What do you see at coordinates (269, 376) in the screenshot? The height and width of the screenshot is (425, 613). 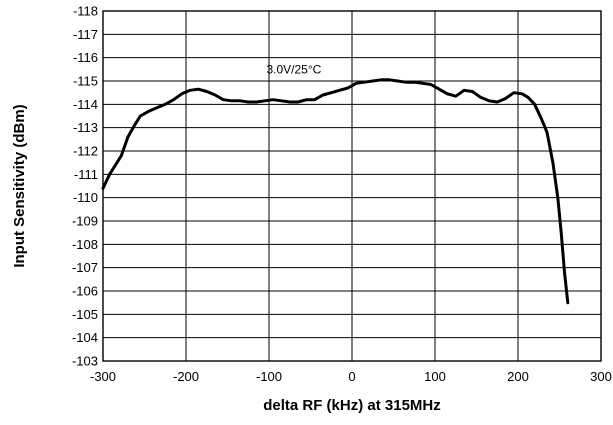 I see `x-tick-label: -100` at bounding box center [269, 376].